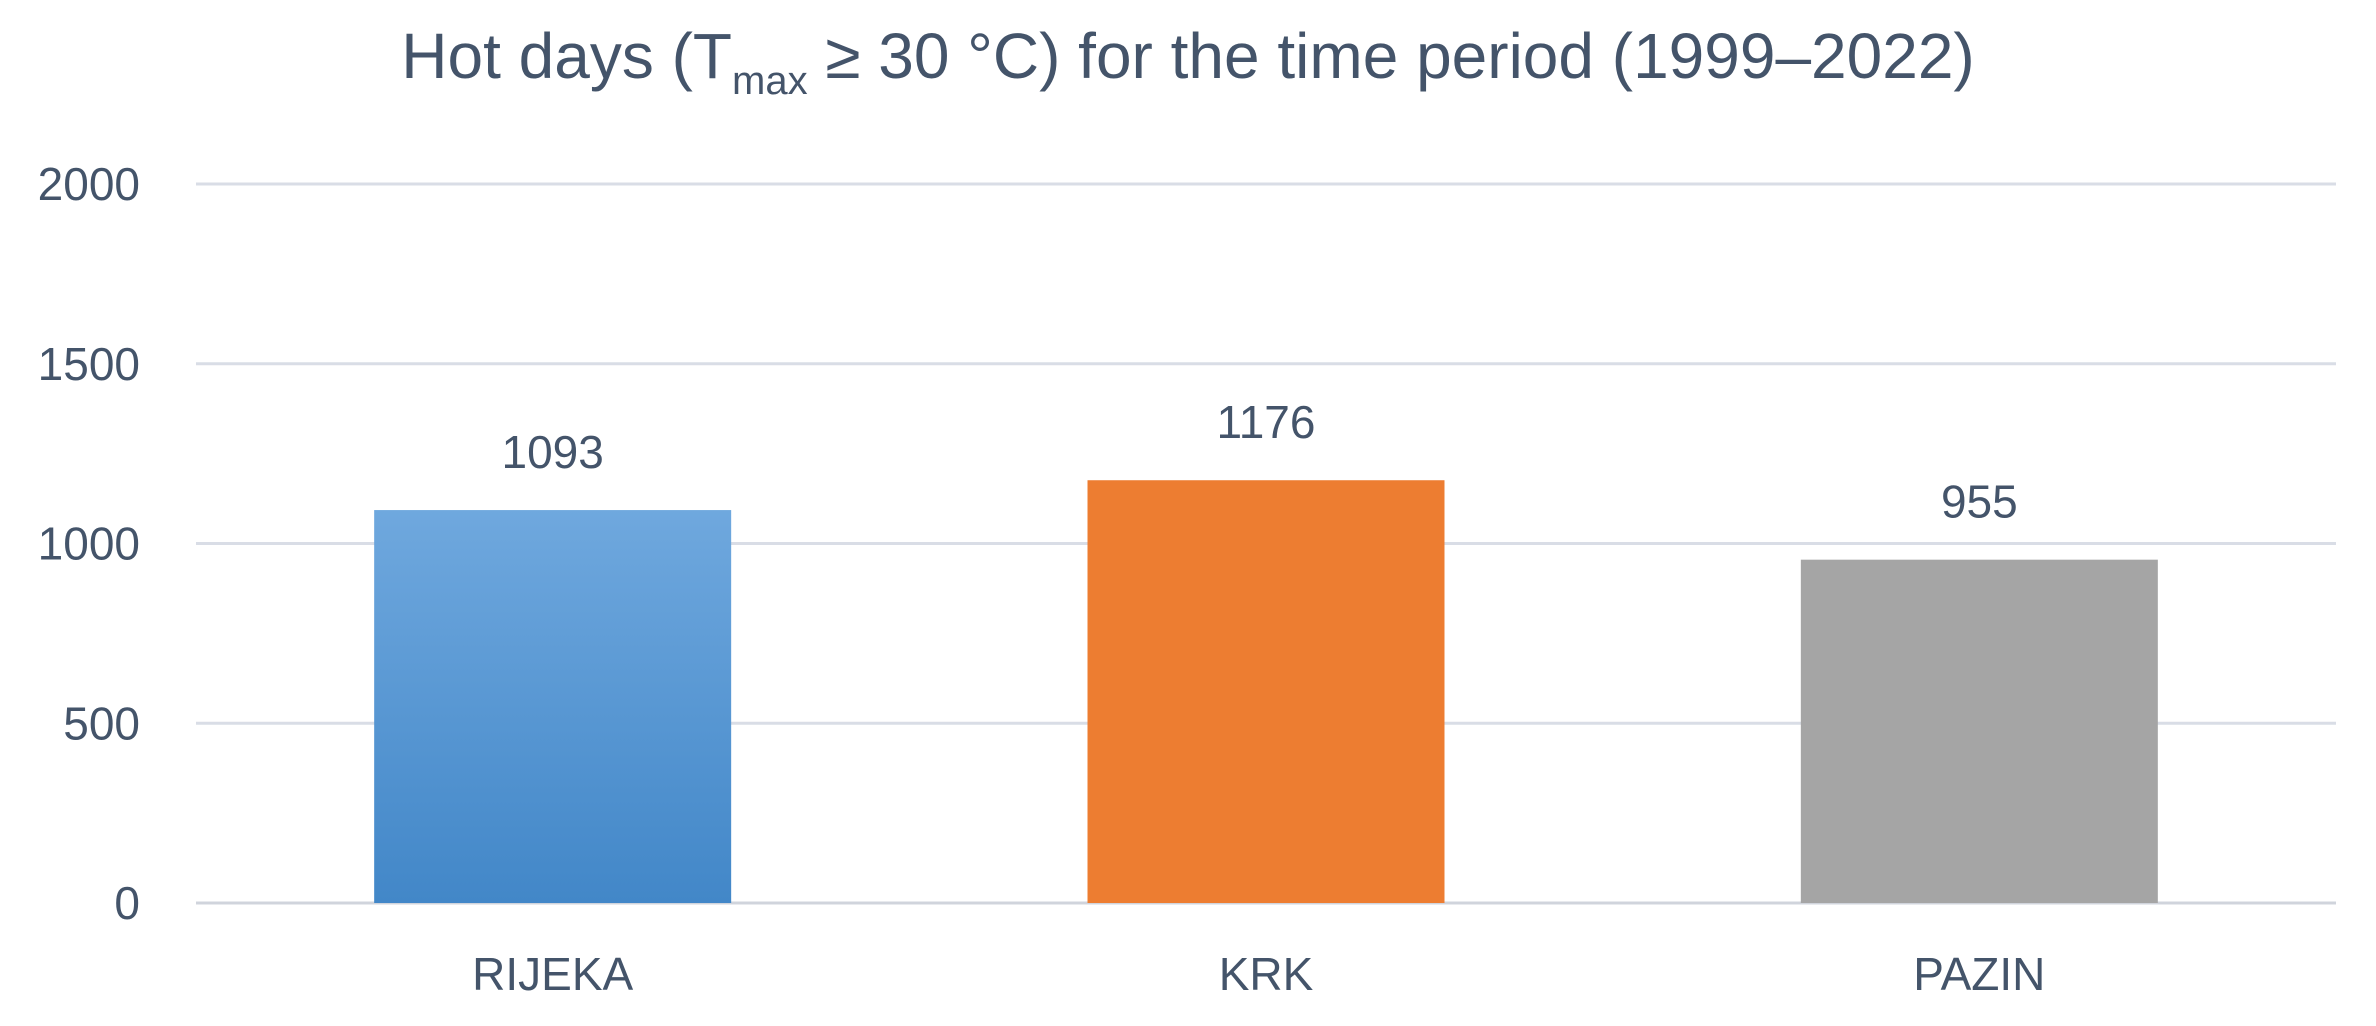 This screenshot has height=1026, width=2376. Describe the element at coordinates (1259, 461) in the screenshot. I see `data-labels: 1093 1176 955` at that location.